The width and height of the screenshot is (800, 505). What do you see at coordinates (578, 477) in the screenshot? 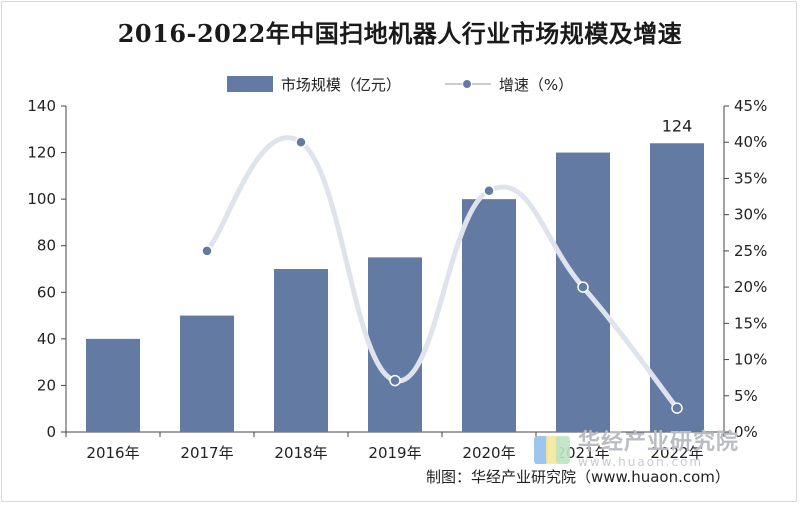
I see `source-note: 制图：华经产业研究院（www.huaon.com）` at bounding box center [578, 477].